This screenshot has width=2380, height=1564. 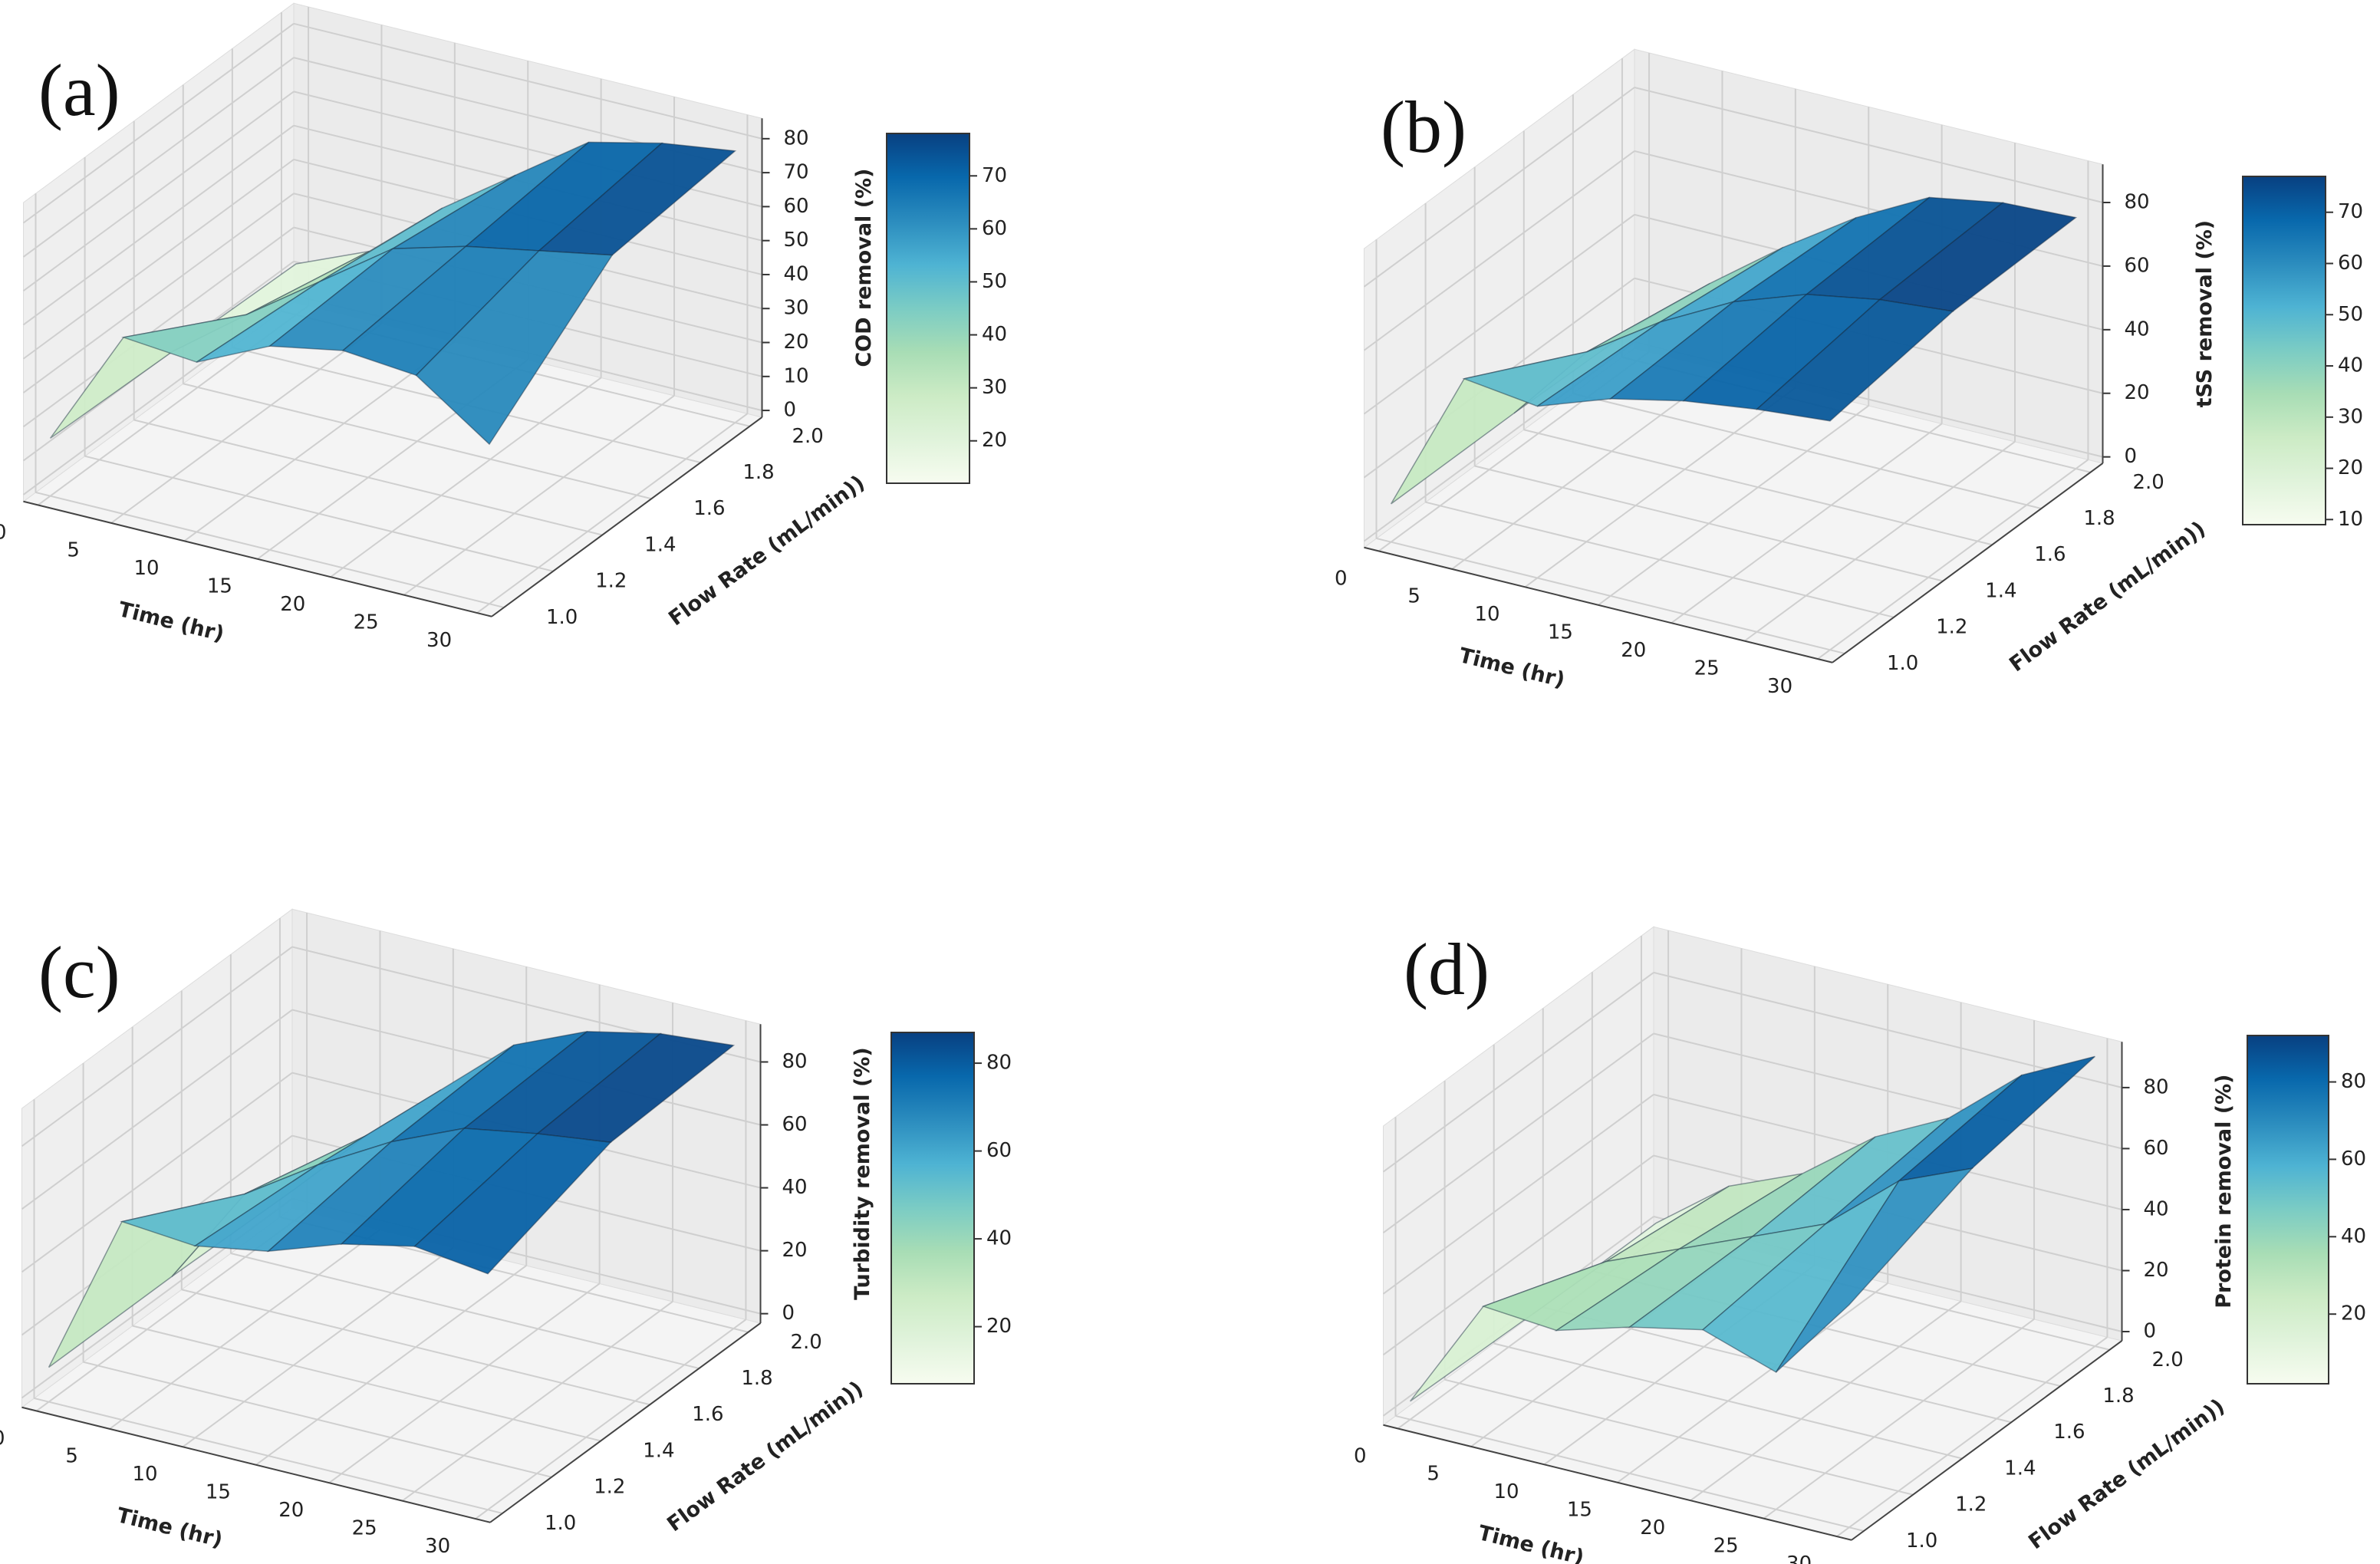 What do you see at coordinates (2137, 329) in the screenshot?
I see `z-tick-label: 40` at bounding box center [2137, 329].